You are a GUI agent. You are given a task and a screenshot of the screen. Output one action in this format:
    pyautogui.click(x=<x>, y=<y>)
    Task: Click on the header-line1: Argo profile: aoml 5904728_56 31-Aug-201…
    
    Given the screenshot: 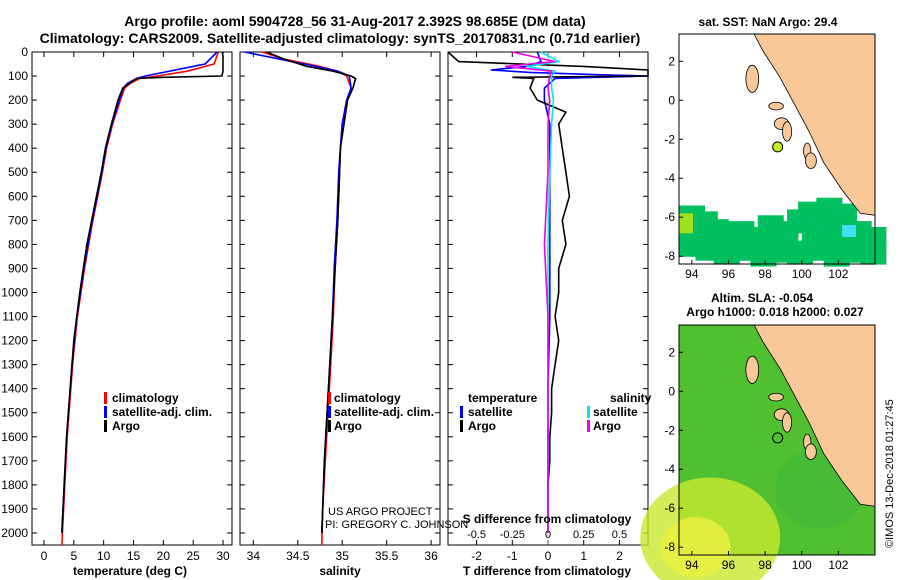 What is the action you would take?
    pyautogui.click(x=354, y=21)
    